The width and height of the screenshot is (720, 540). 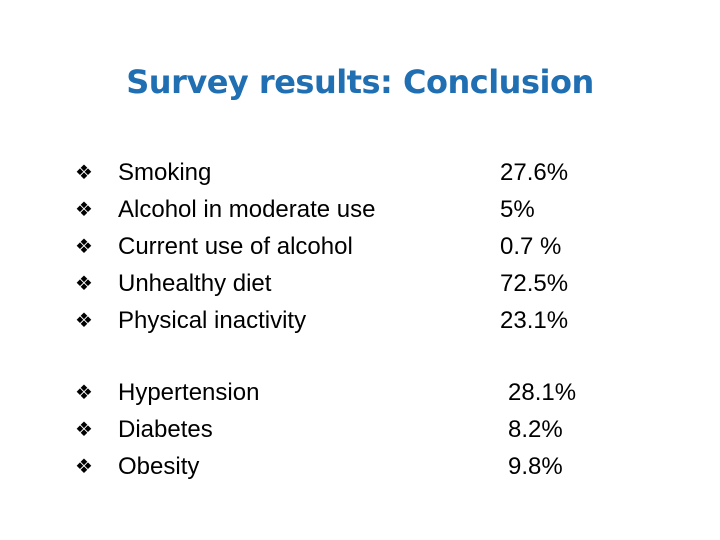 What do you see at coordinates (535, 429) in the screenshot?
I see `item-value: 8.2%` at bounding box center [535, 429].